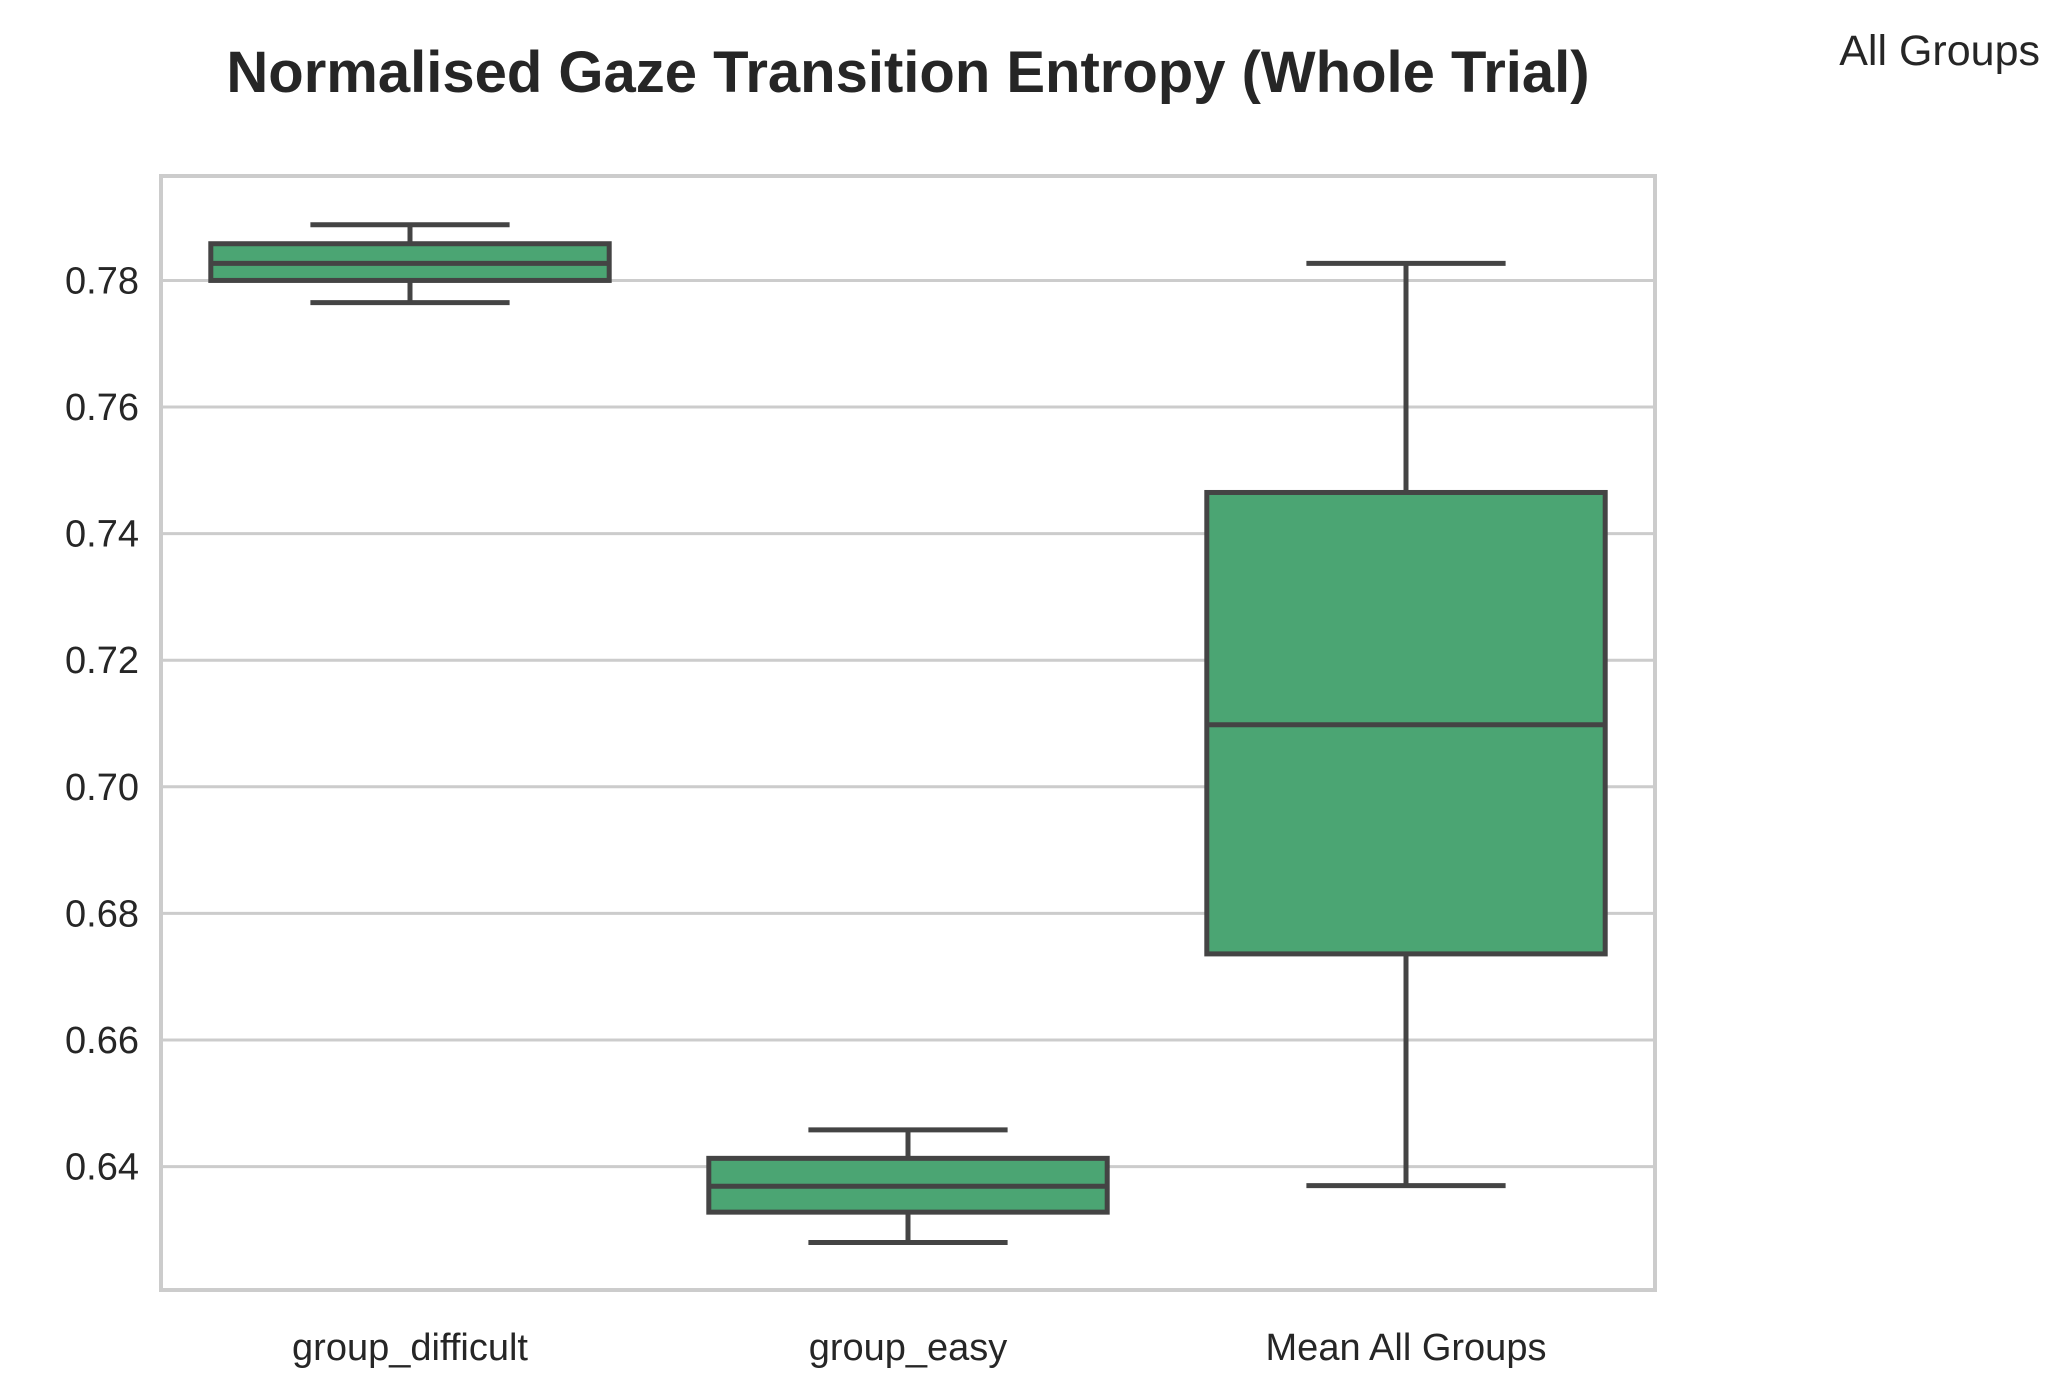 This screenshot has width=2059, height=1397. Describe the element at coordinates (1406, 1348) in the screenshot. I see `x-tick-label: Mean All Groups` at that location.